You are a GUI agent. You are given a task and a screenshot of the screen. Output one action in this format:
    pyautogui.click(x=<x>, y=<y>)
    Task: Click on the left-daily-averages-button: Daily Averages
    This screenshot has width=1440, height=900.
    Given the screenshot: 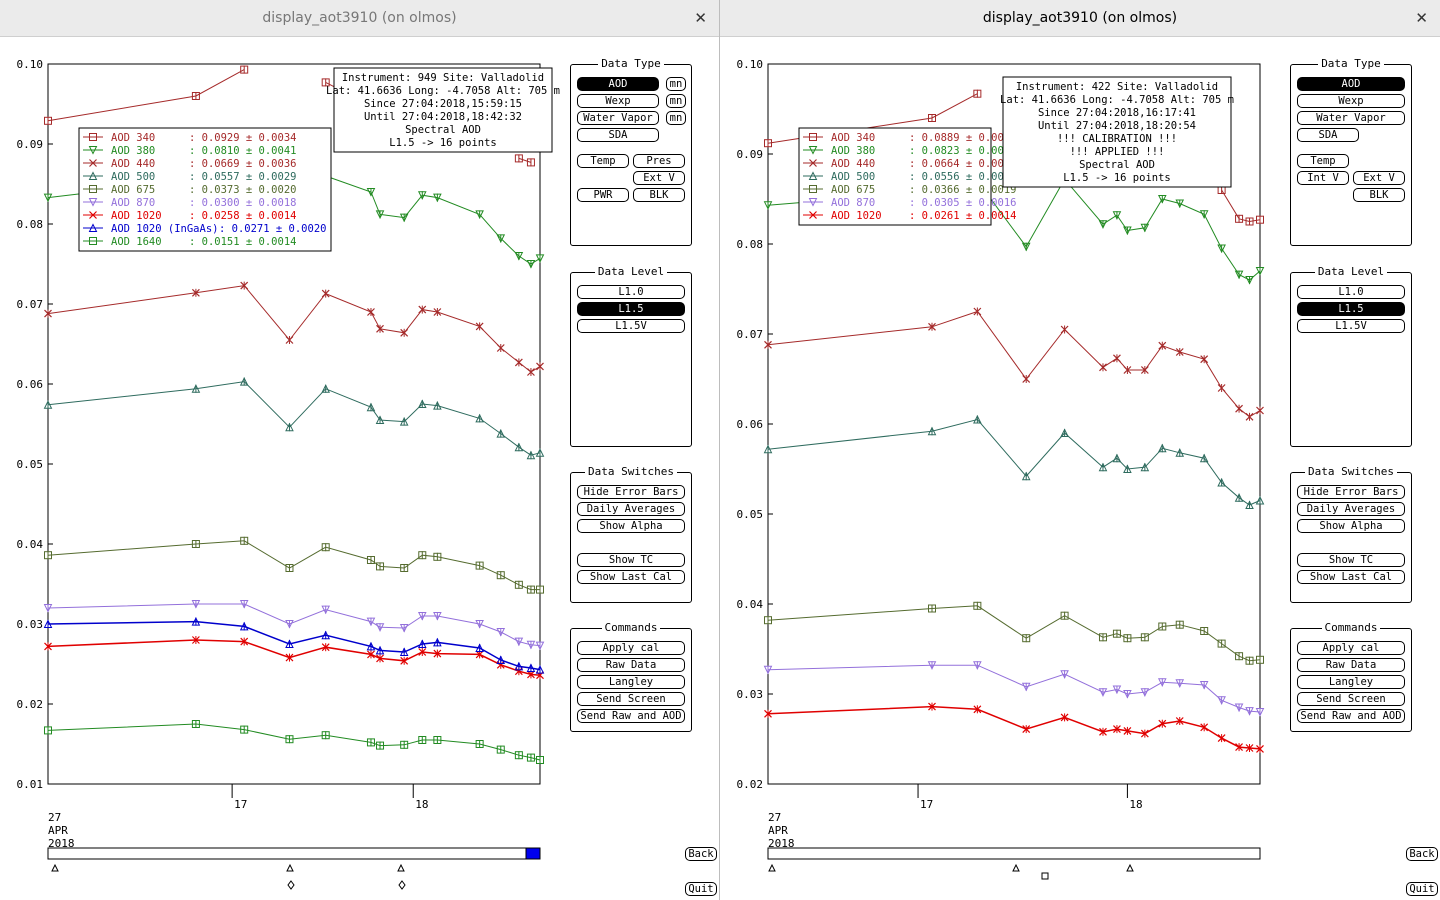 What is the action you would take?
    pyautogui.click(x=631, y=509)
    